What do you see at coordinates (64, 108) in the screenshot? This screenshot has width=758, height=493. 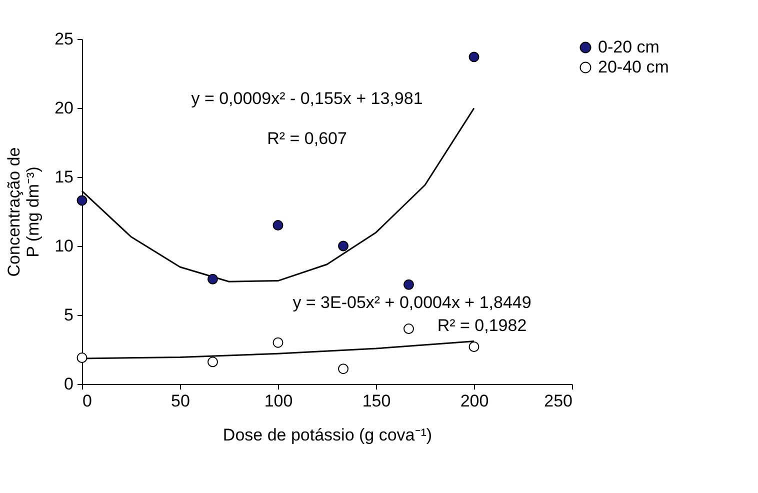 I see `y-tick-label: 20` at bounding box center [64, 108].